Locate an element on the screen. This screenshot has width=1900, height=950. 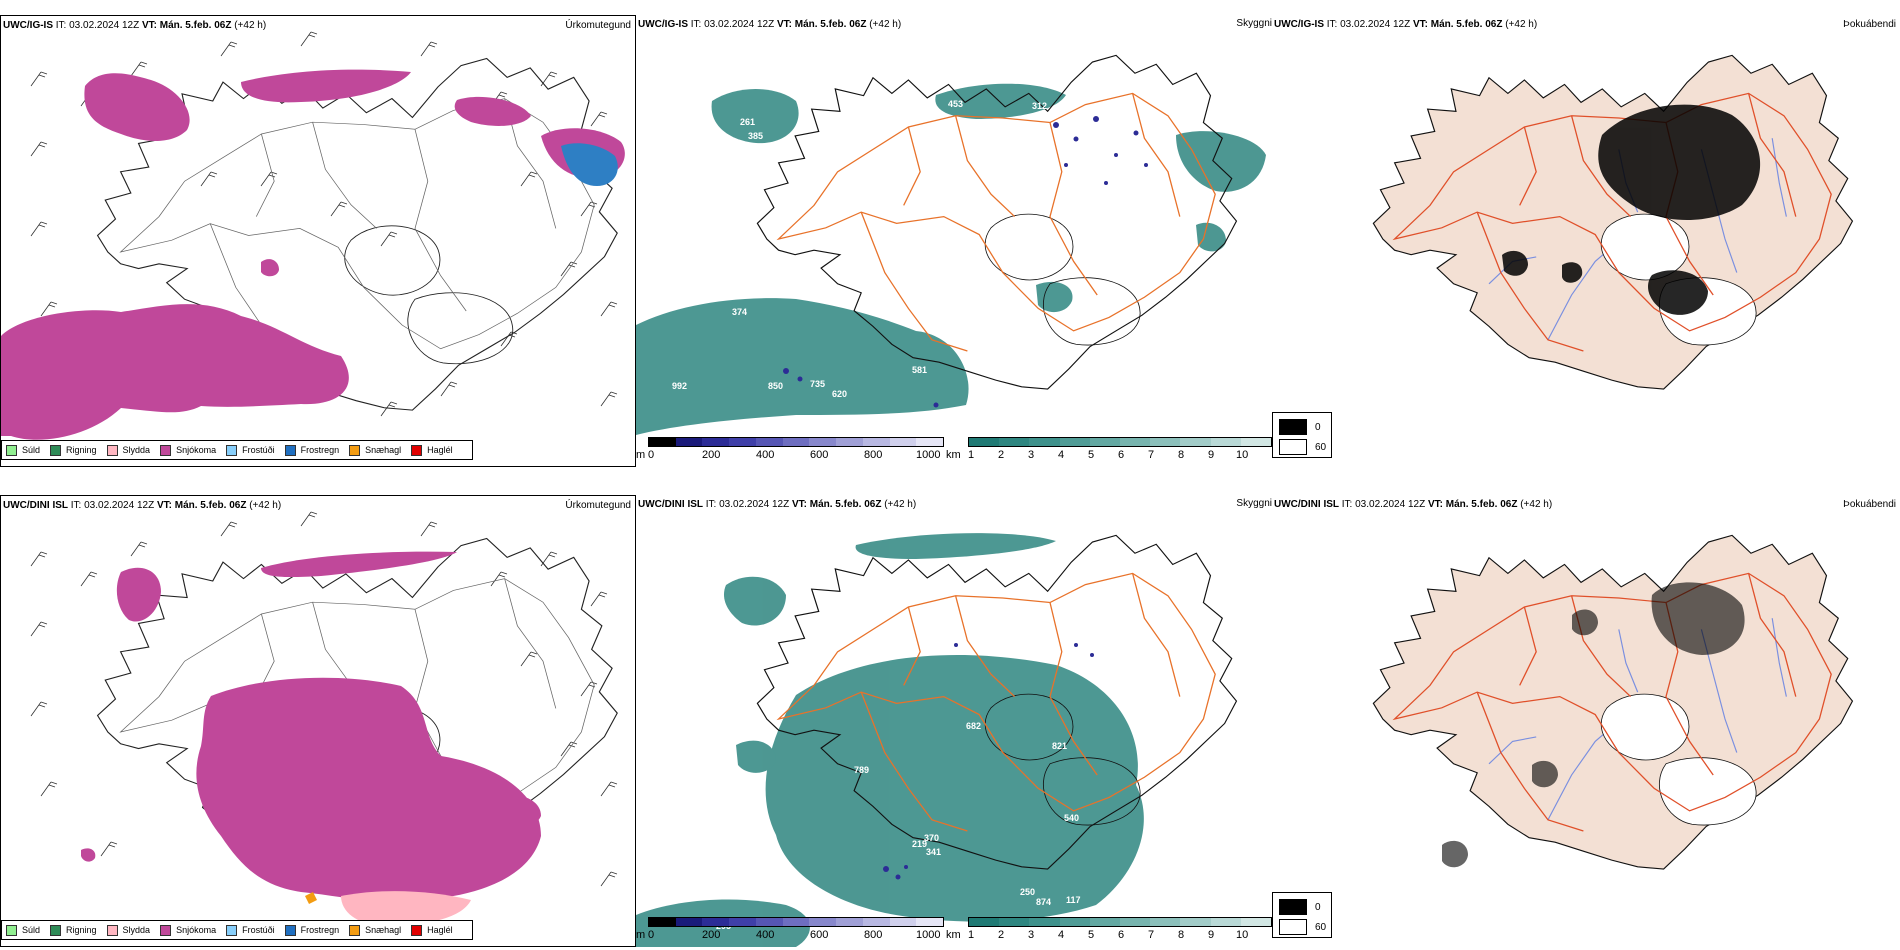
visibility-tick: 10 is located at coordinates (1242, 455).